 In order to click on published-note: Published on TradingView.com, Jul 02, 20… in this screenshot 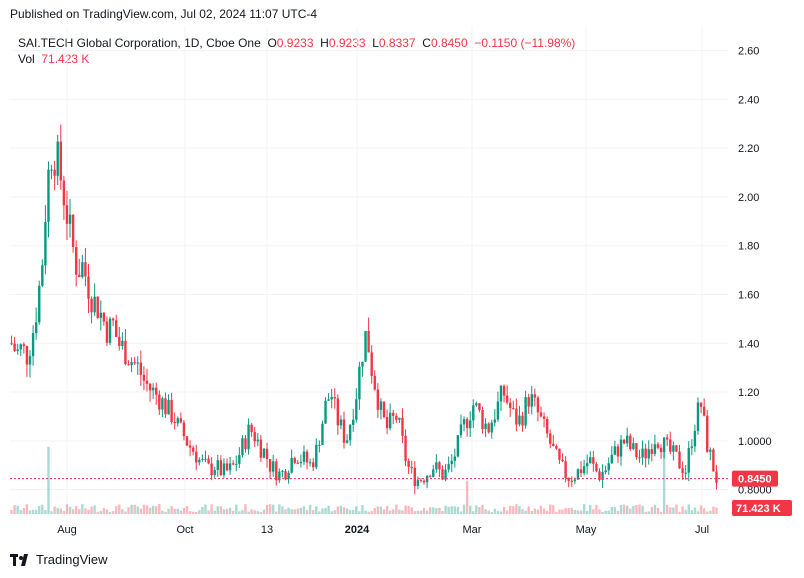, I will do `click(164, 14)`.